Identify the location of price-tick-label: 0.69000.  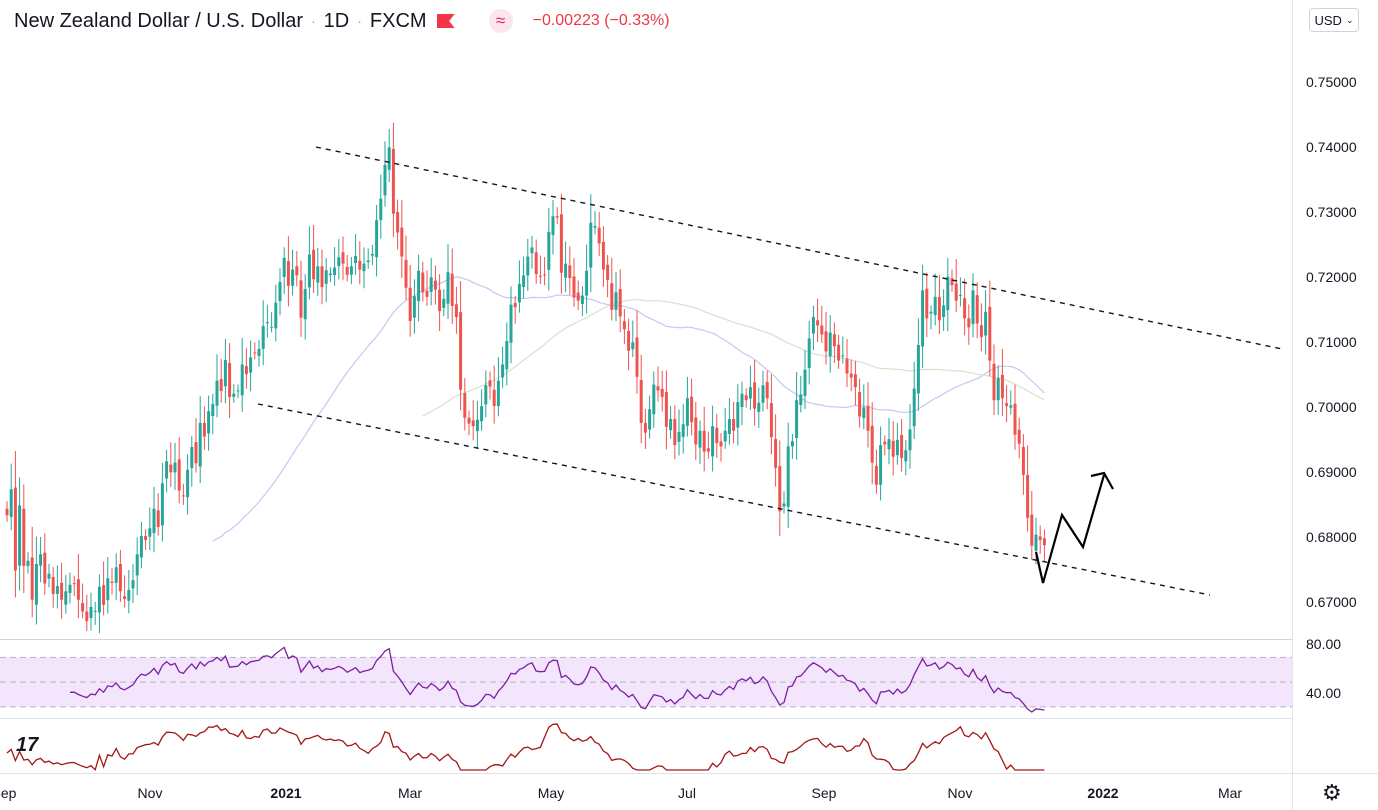
(1331, 472).